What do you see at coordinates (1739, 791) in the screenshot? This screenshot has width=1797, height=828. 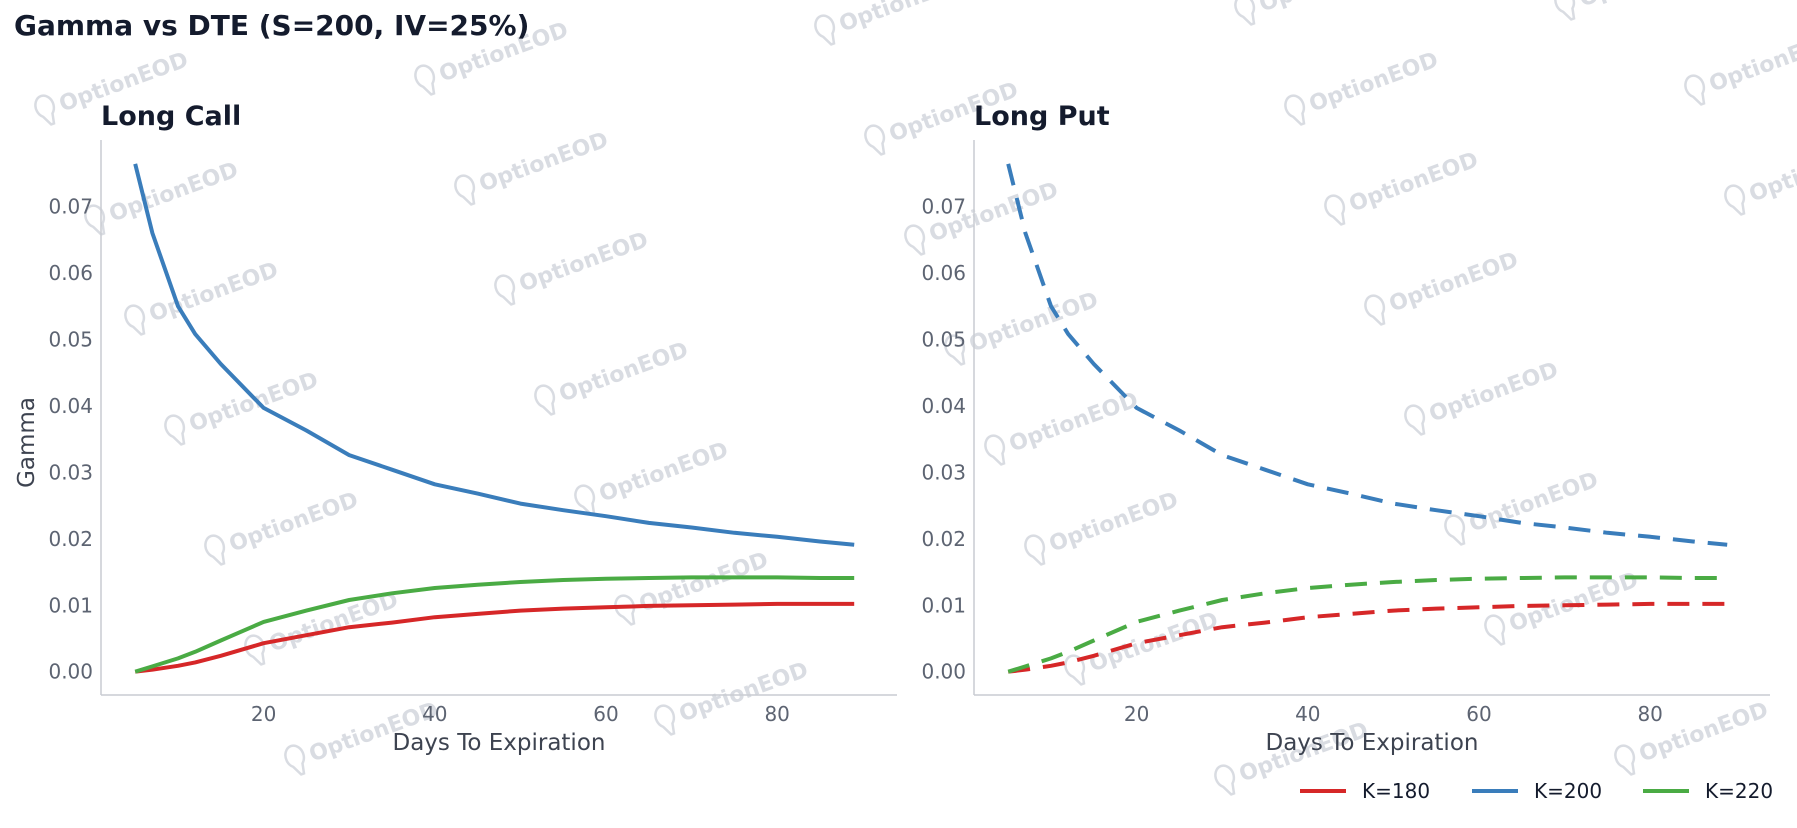 I see `legend-label: K=220` at bounding box center [1739, 791].